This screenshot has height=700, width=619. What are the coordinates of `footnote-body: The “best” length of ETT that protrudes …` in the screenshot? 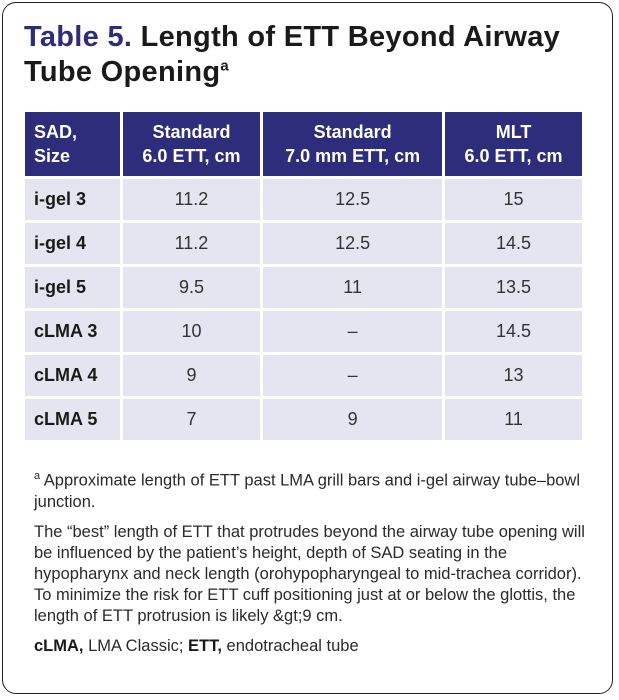 It's located at (309, 573).